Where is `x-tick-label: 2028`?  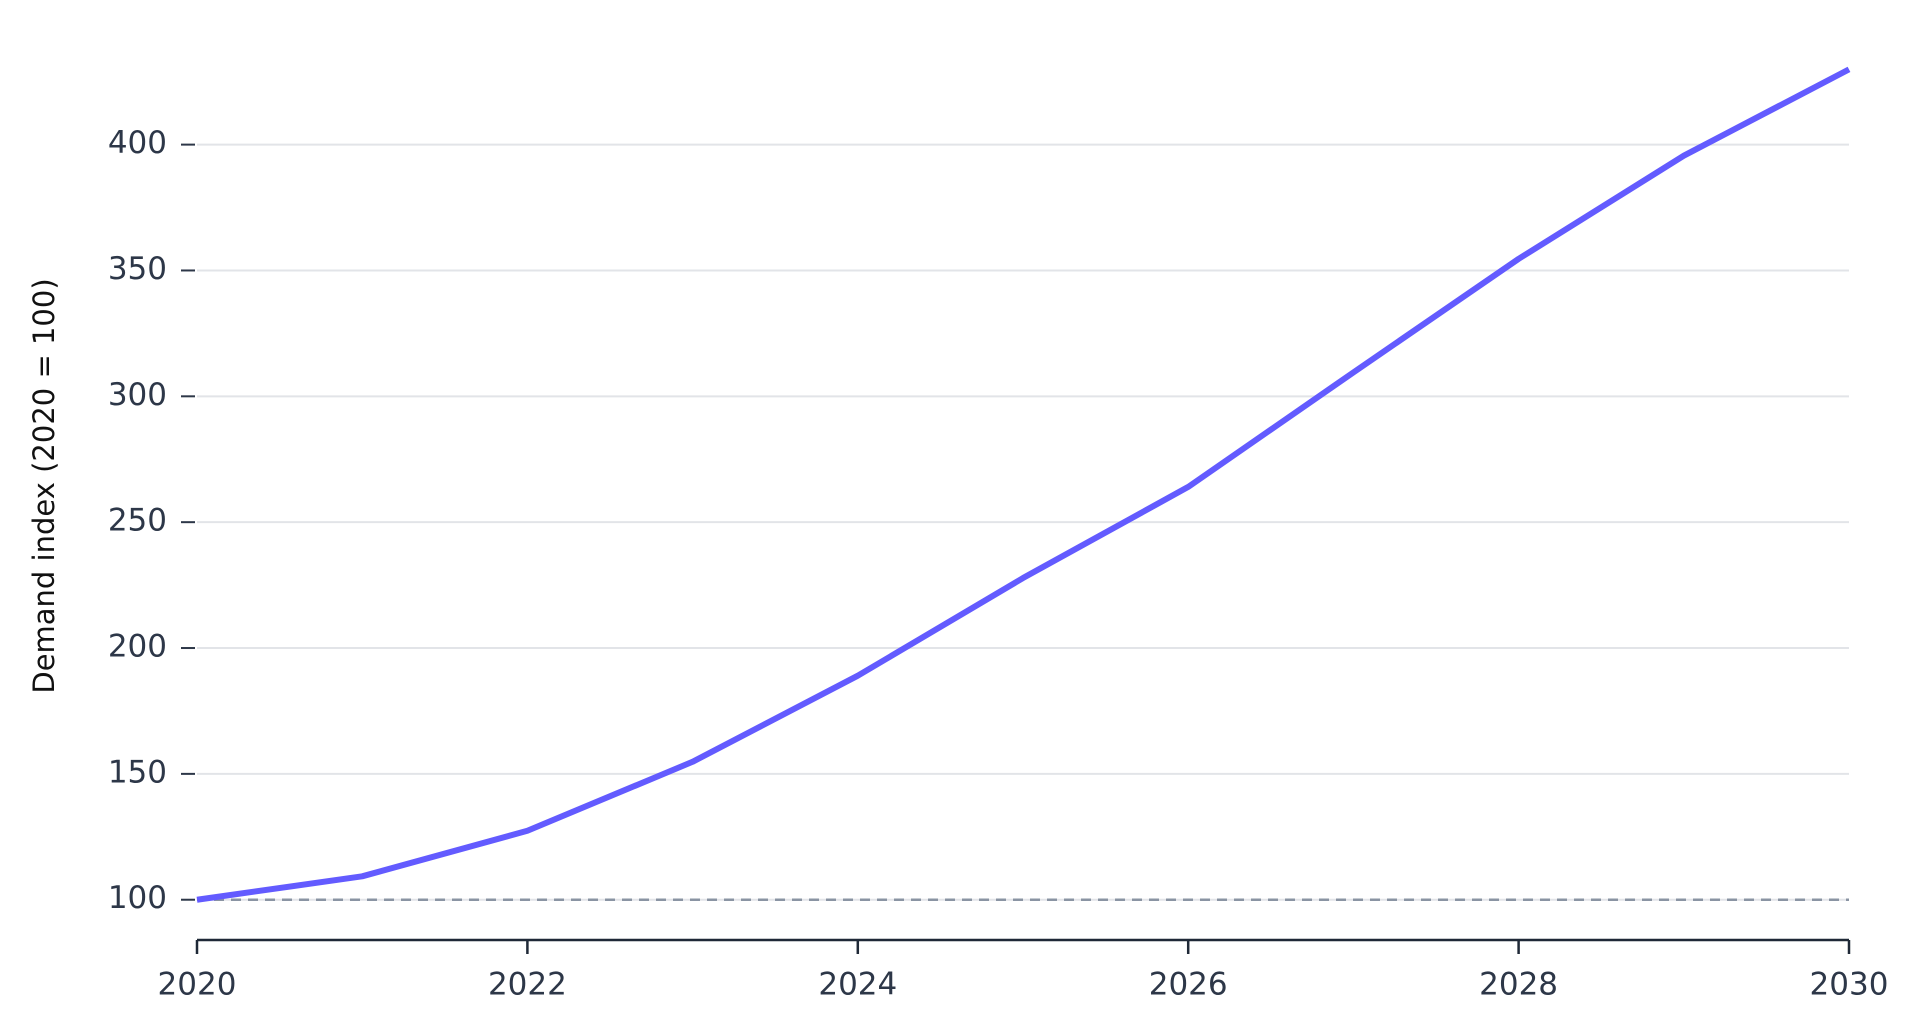
x-tick-label: 2028 is located at coordinates (1518, 985).